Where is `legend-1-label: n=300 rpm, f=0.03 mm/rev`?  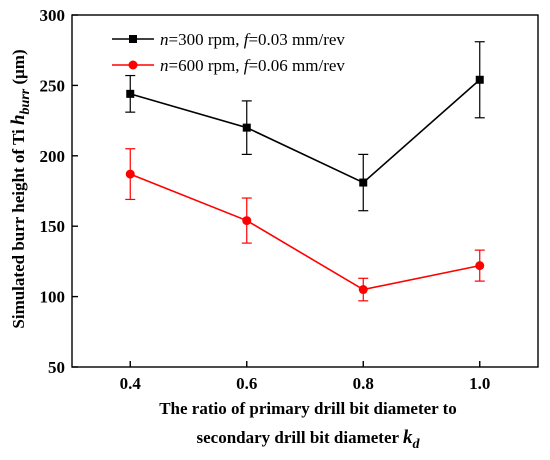
legend-1-label: n=300 rpm, f=0.03 mm/rev is located at coordinates (252, 39).